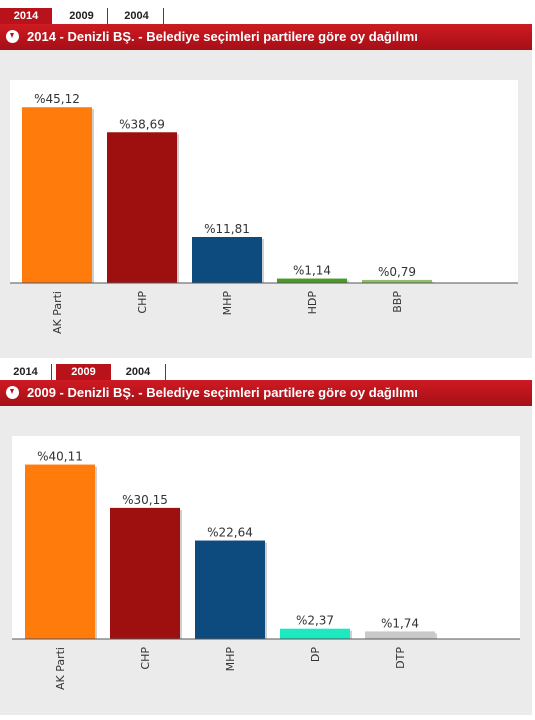  What do you see at coordinates (230, 533) in the screenshot?
I see `data-label: %22,64` at bounding box center [230, 533].